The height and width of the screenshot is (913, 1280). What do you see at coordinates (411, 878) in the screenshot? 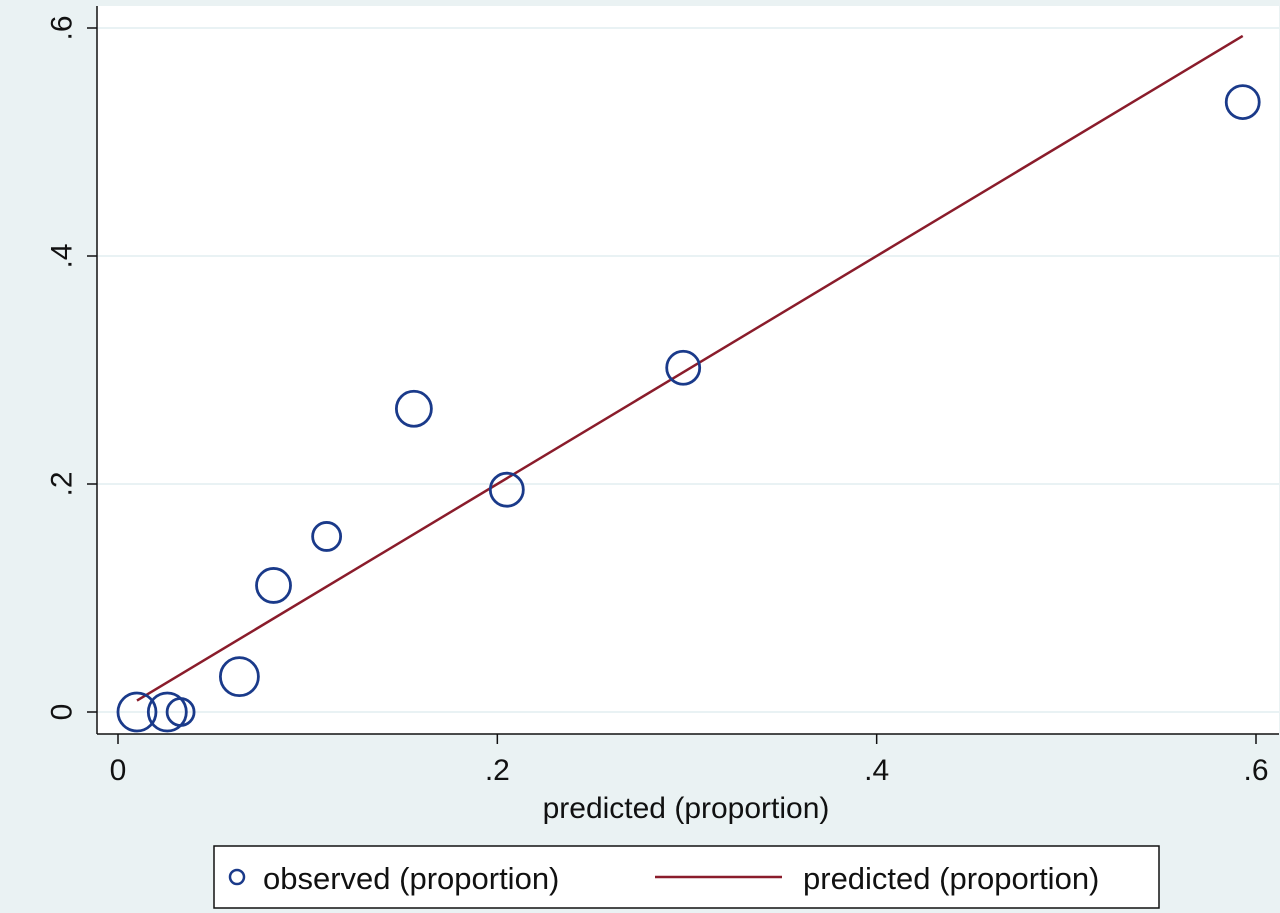
I see `legend-observed-label: observed (proportion)` at bounding box center [411, 878].